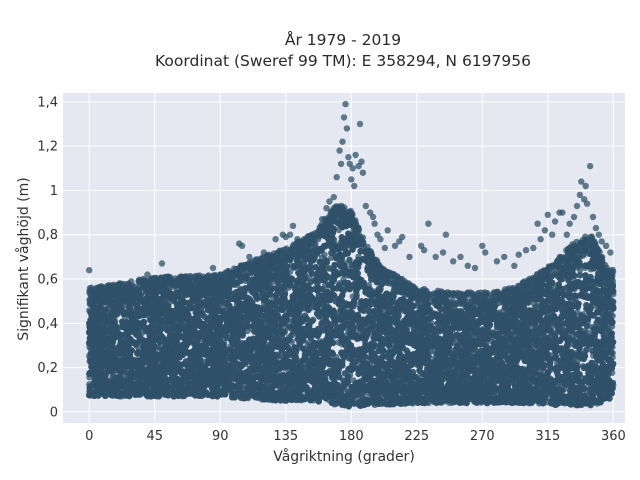  Describe the element at coordinates (343, 39) in the screenshot. I see `chart-title: År 1979 - 2019` at that location.